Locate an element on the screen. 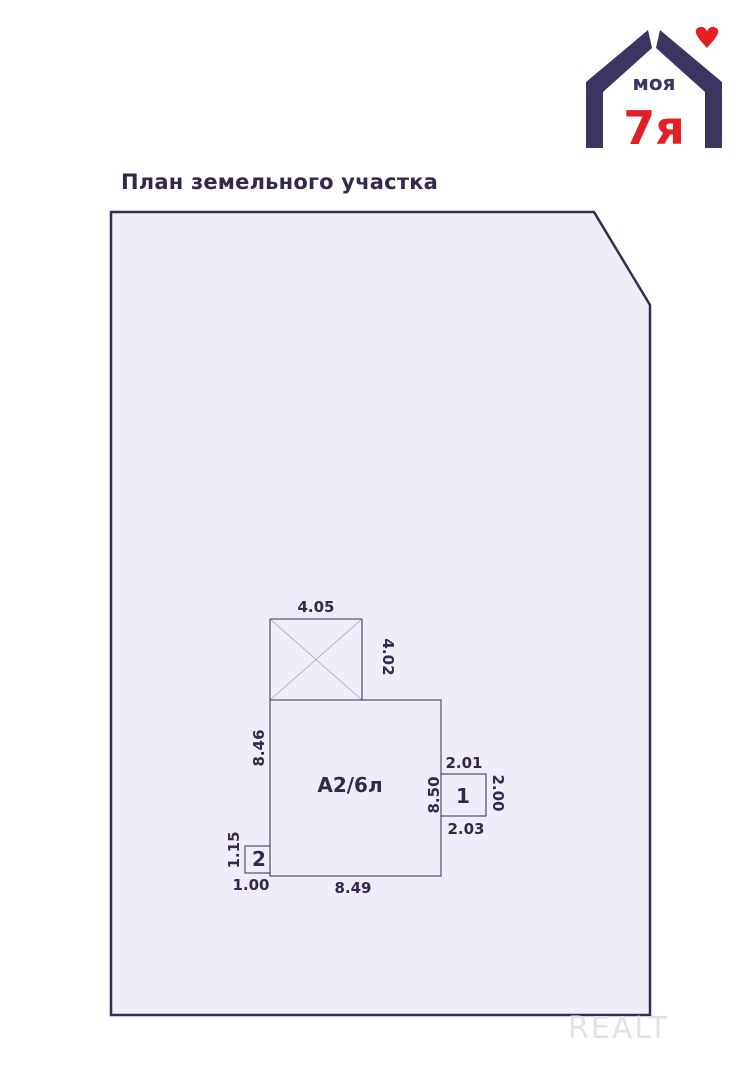 This screenshot has height=1080, width=754. main-building-label: А2/6л is located at coordinates (349, 785).